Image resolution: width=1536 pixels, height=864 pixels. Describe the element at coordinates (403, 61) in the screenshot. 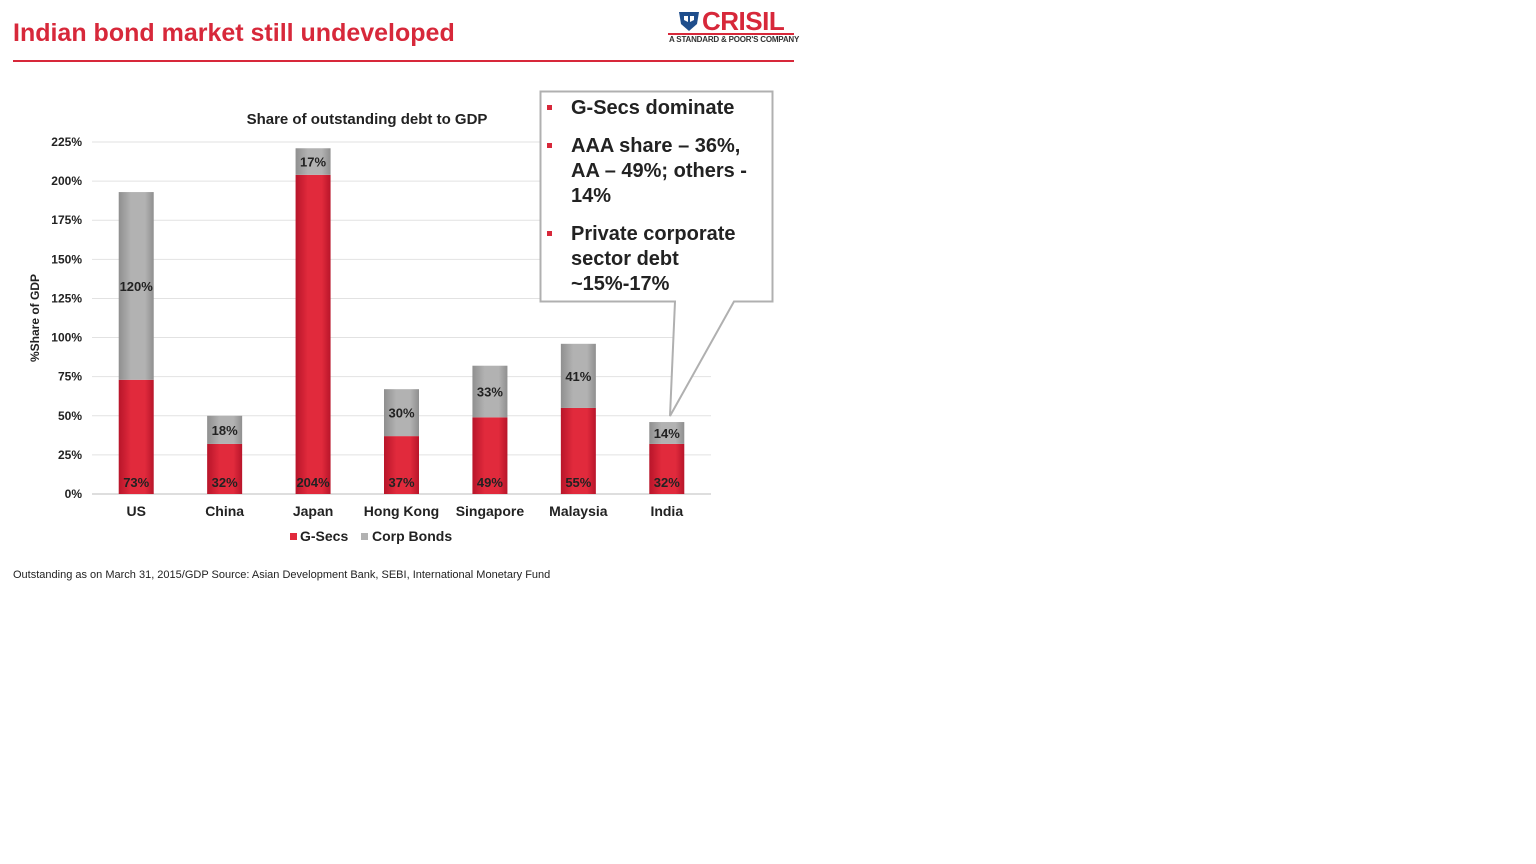

I see `title-divider` at that location.